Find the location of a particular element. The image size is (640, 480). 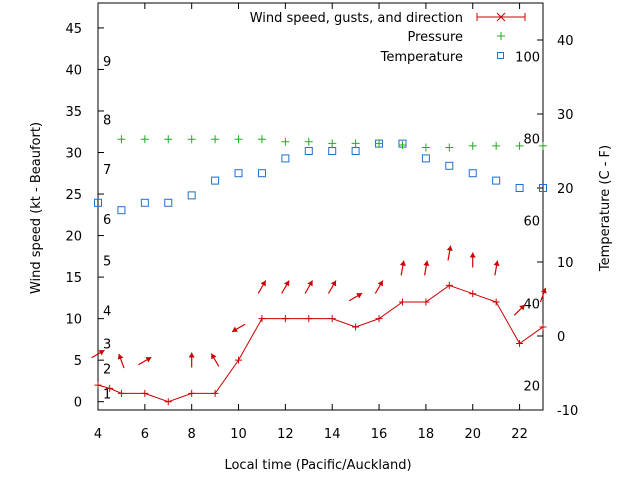

x-tick-label: 22 is located at coordinates (519, 434).